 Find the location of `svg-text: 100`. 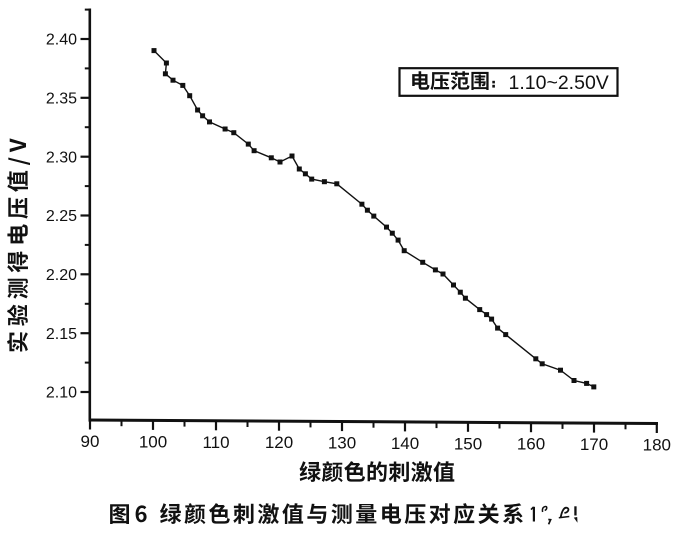

svg-text: 100 is located at coordinates (153, 441).